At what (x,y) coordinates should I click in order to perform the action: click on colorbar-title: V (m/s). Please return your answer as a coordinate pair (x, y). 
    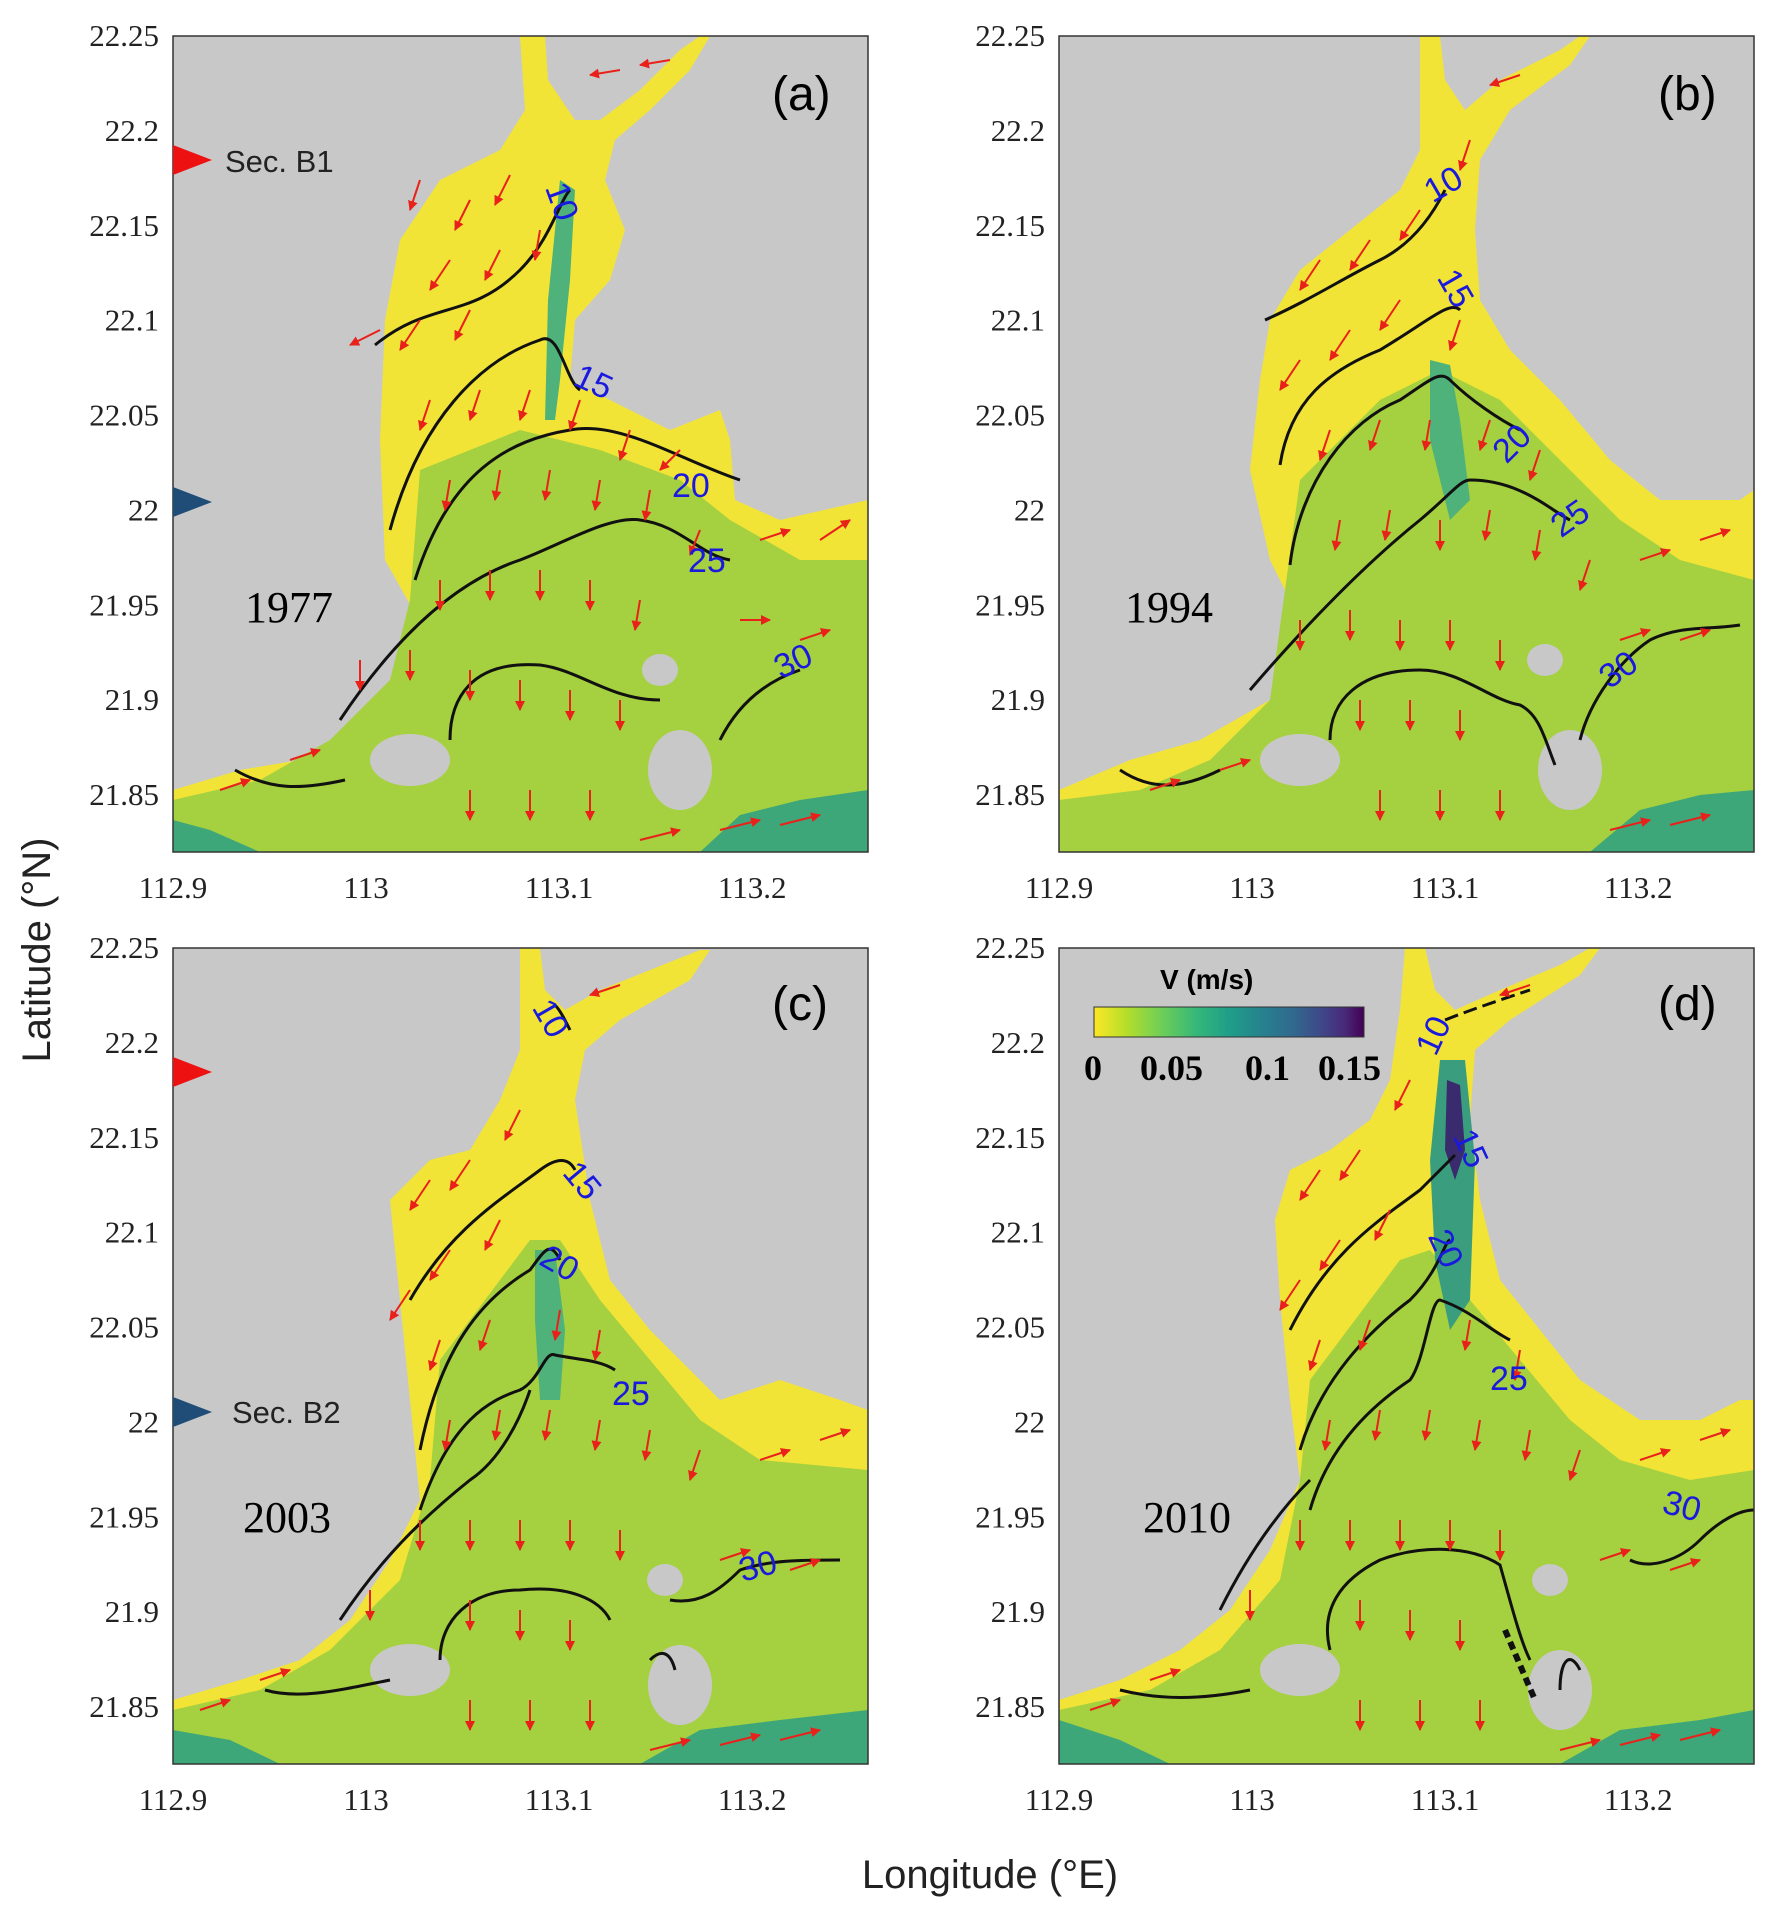
    Looking at the image, I should click on (1206, 979).